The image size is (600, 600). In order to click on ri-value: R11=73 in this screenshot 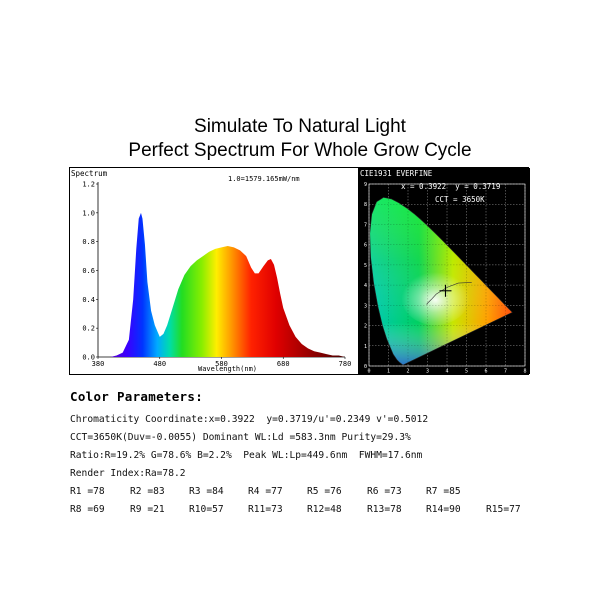, I will do `click(265, 509)`.